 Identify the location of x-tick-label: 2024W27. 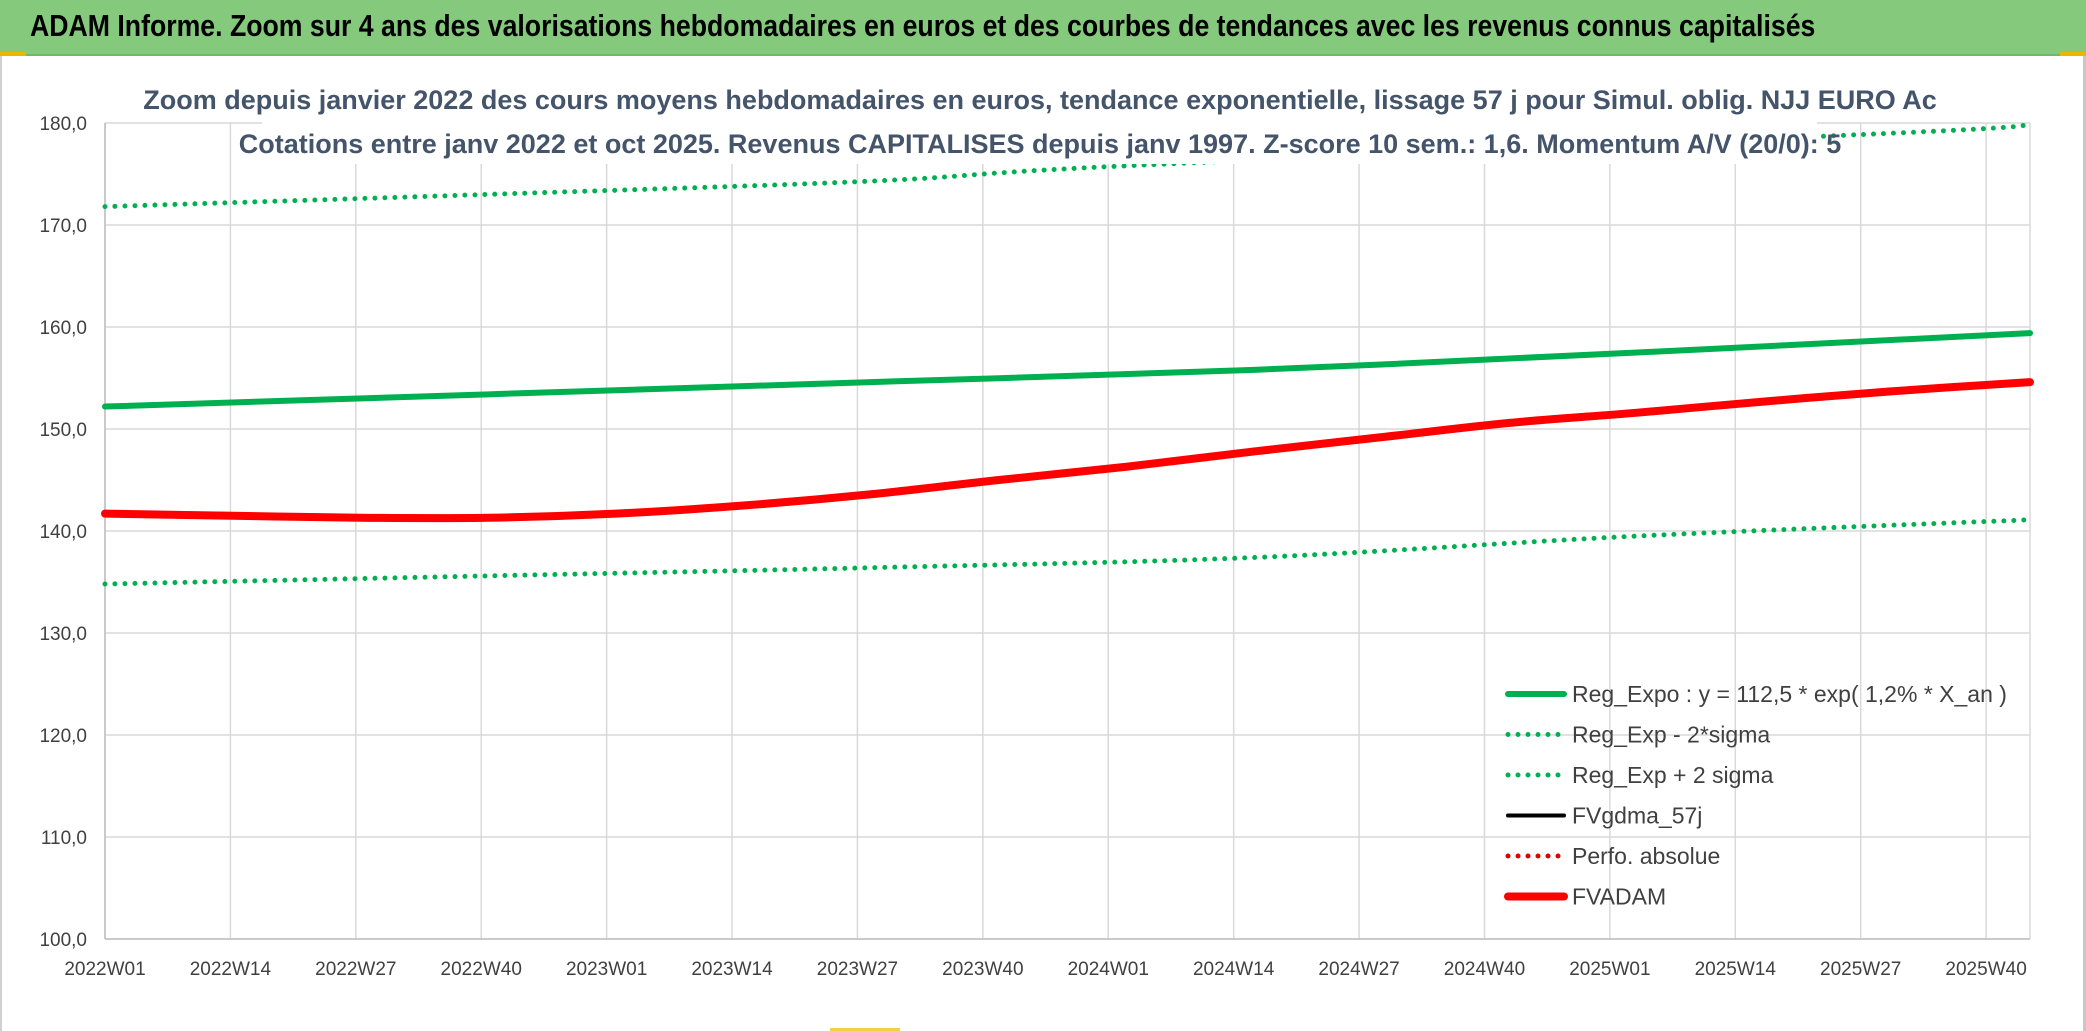
(1358, 969).